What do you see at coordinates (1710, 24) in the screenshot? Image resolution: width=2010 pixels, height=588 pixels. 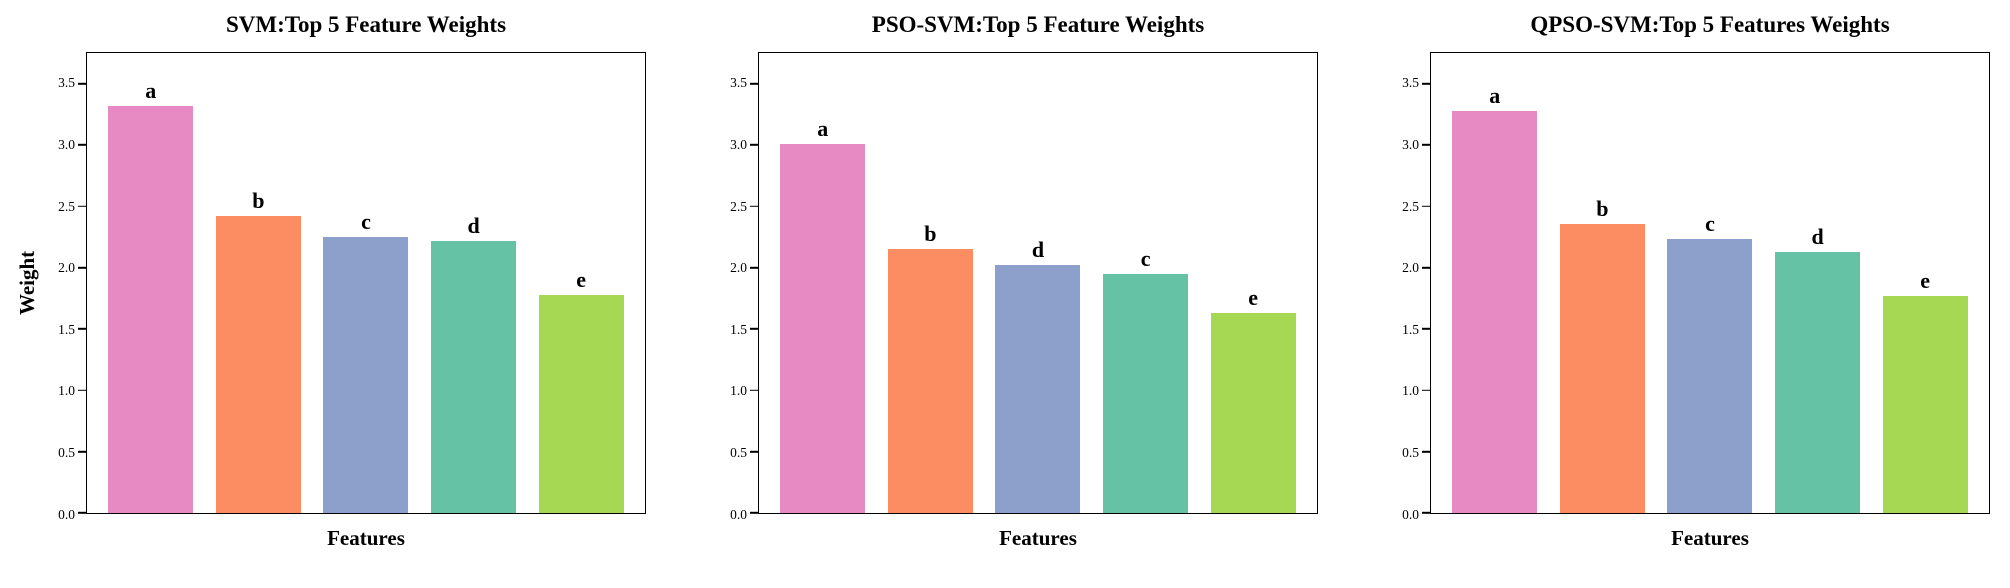 I see `chart-title: QPSO-SVM:Top 5 Features Weights` at bounding box center [1710, 24].